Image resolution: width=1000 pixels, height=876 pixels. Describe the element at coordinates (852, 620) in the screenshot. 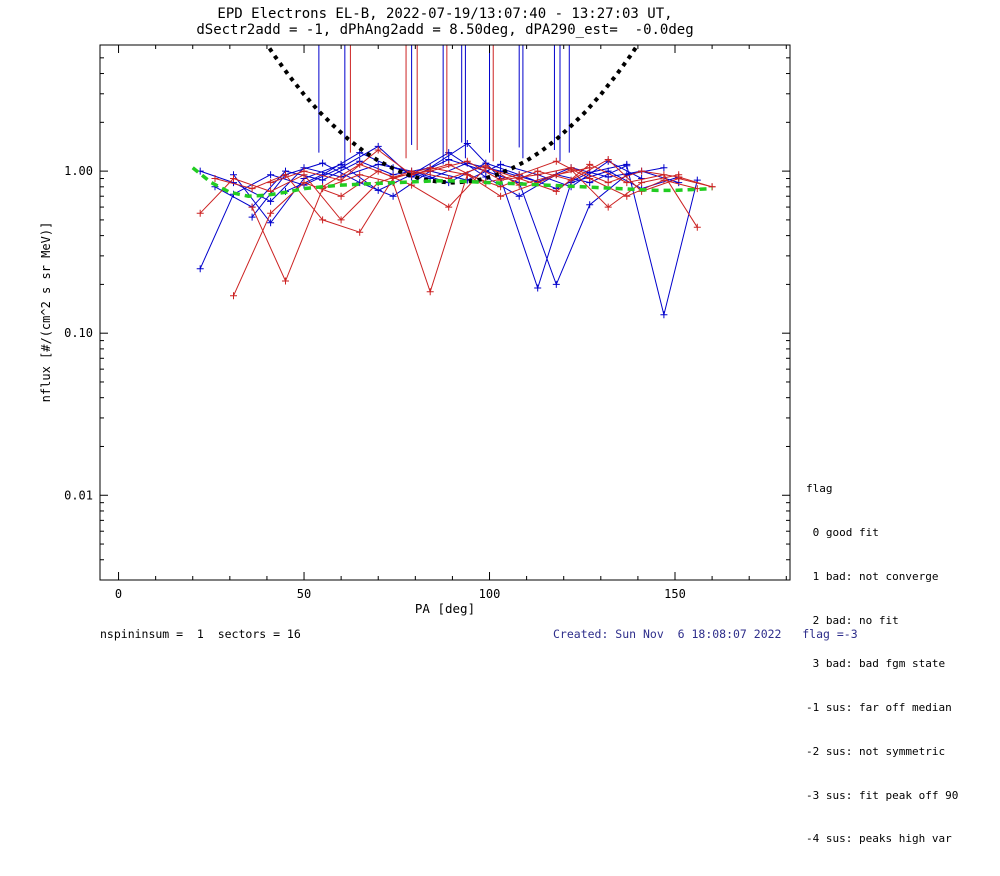

I see `legend-line: 2 bad: no fit` at that location.